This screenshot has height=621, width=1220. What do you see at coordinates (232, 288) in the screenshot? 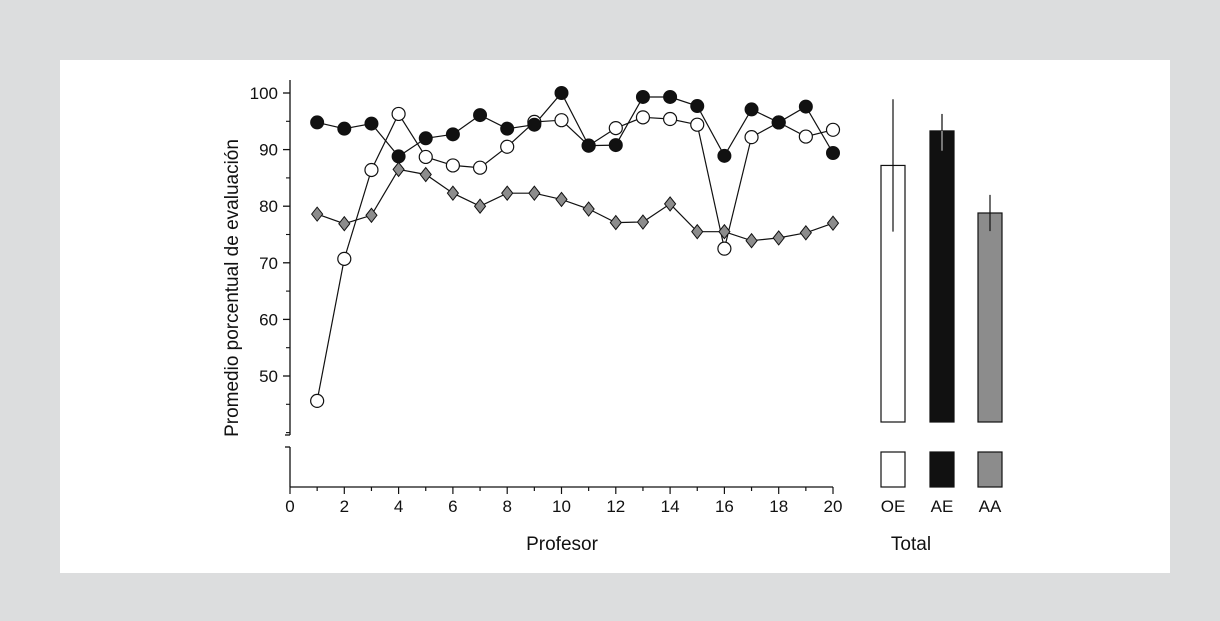
I see `y-axis-label: Promedio porcentual de evaluación` at bounding box center [232, 288].